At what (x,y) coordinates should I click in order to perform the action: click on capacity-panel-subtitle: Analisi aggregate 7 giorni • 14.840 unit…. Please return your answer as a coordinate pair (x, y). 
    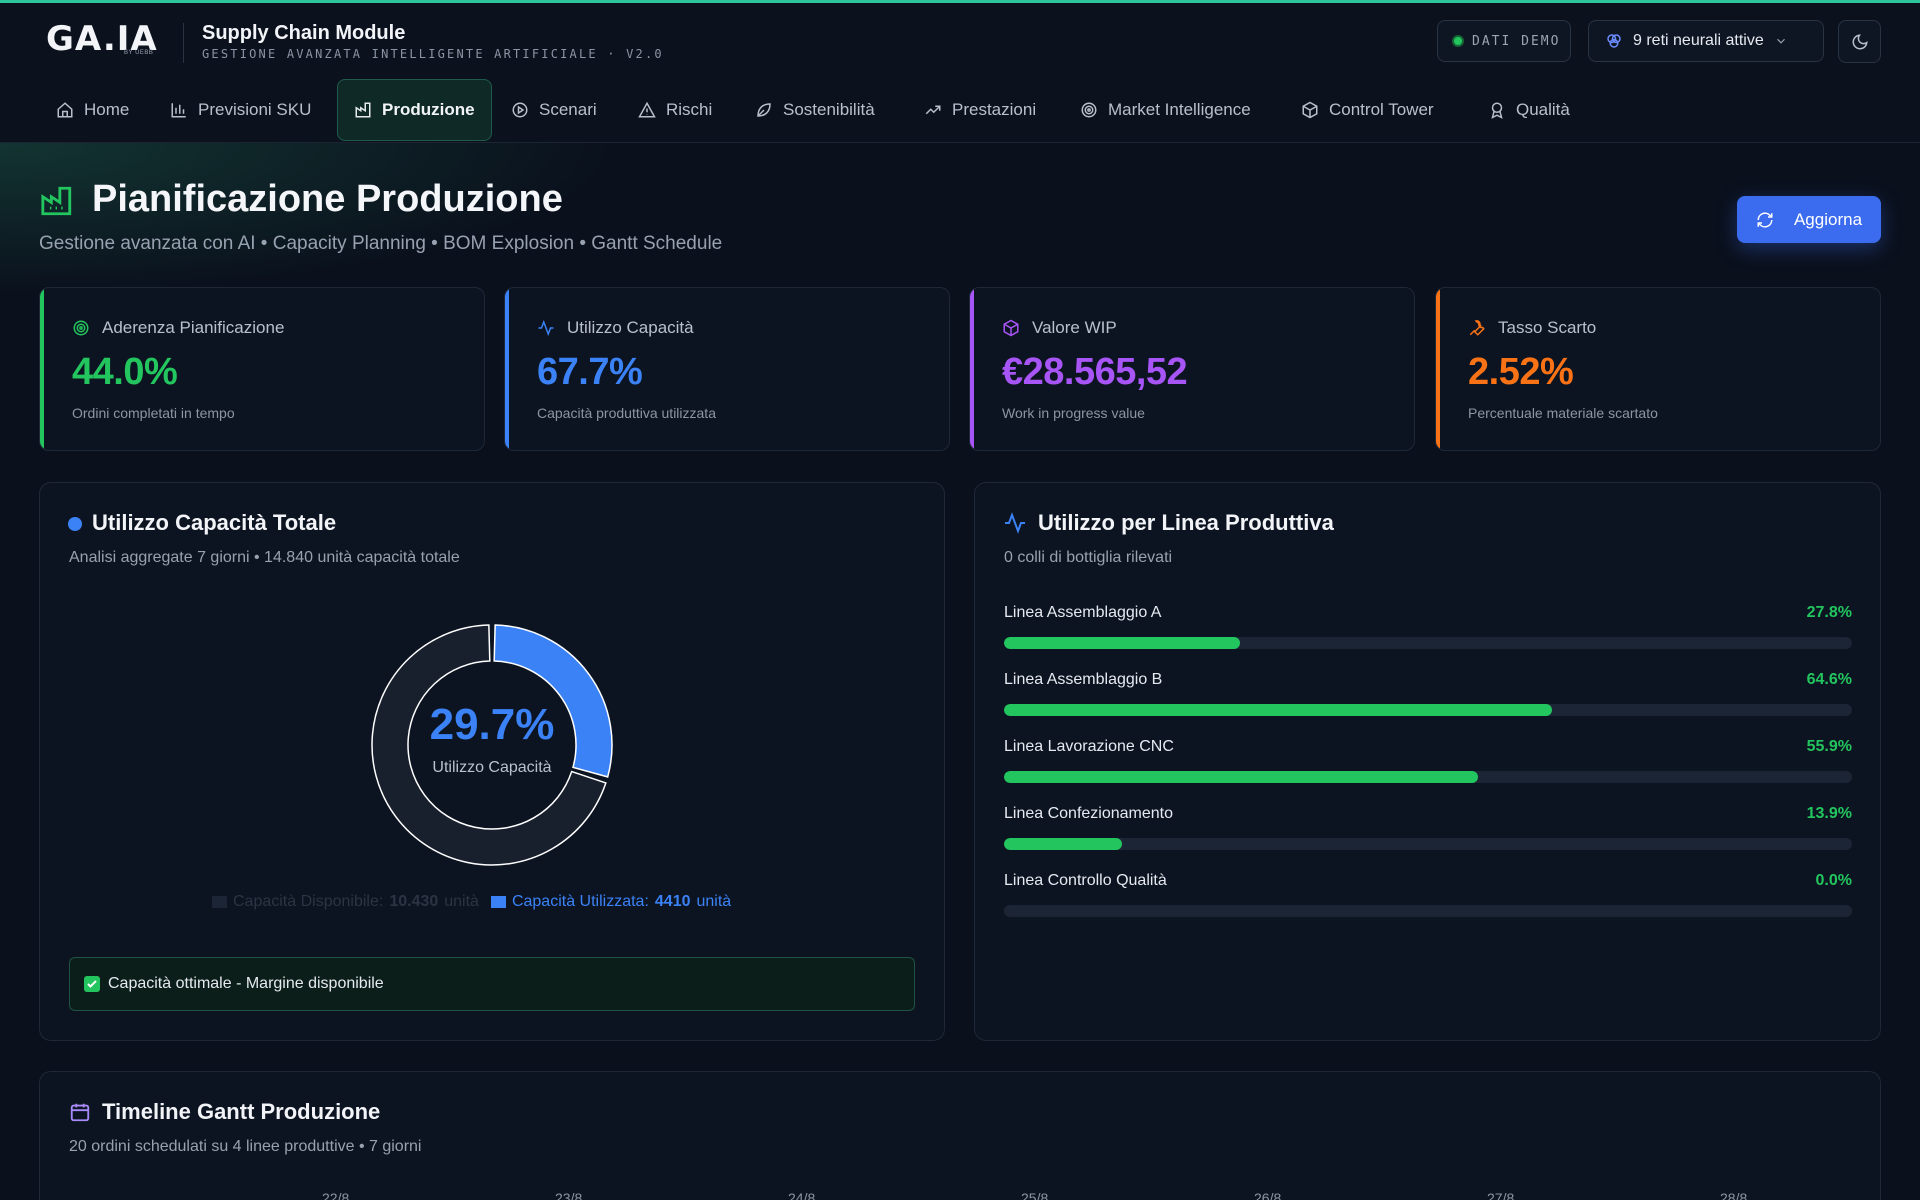
    Looking at the image, I should click on (264, 557).